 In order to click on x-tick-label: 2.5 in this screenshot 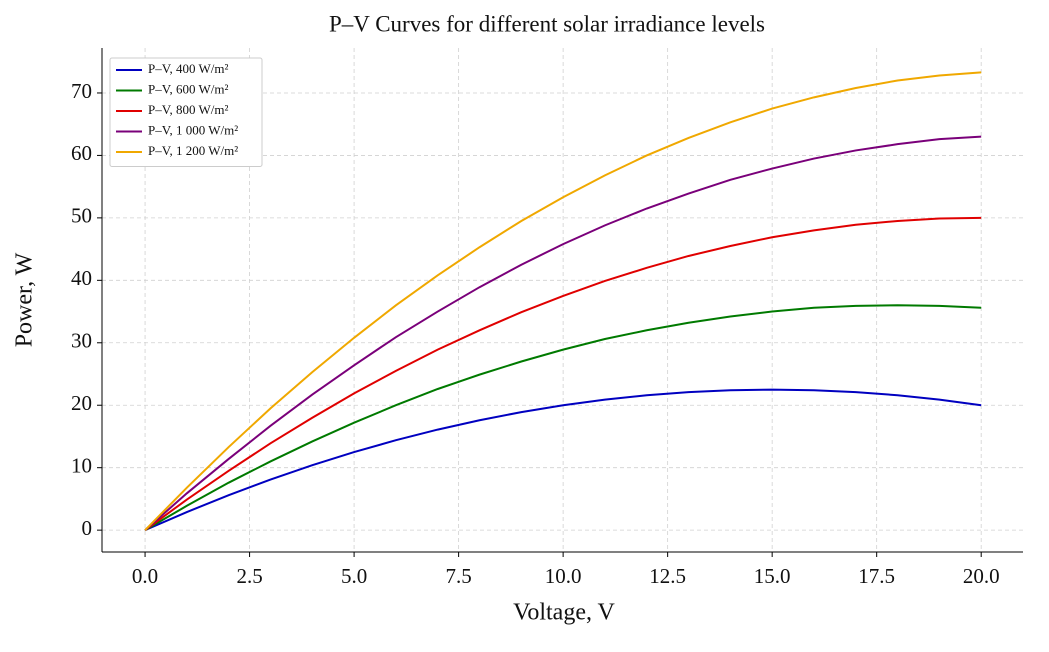, I will do `click(249, 576)`.